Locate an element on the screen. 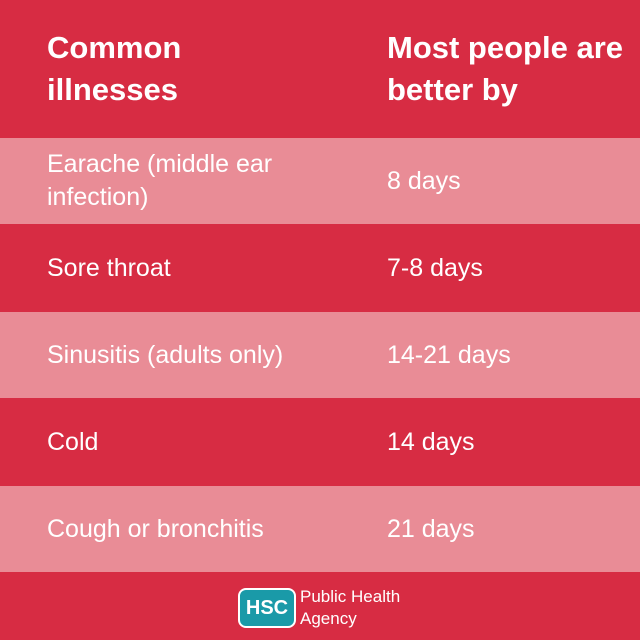  table-row: Cough or bronchitis 21 days is located at coordinates (320, 529).